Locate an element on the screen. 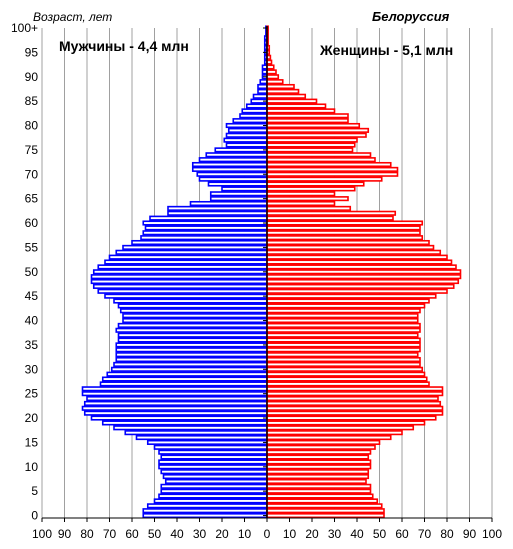 The width and height of the screenshot is (513, 549). y-tick-label: 75 is located at coordinates (32, 150).